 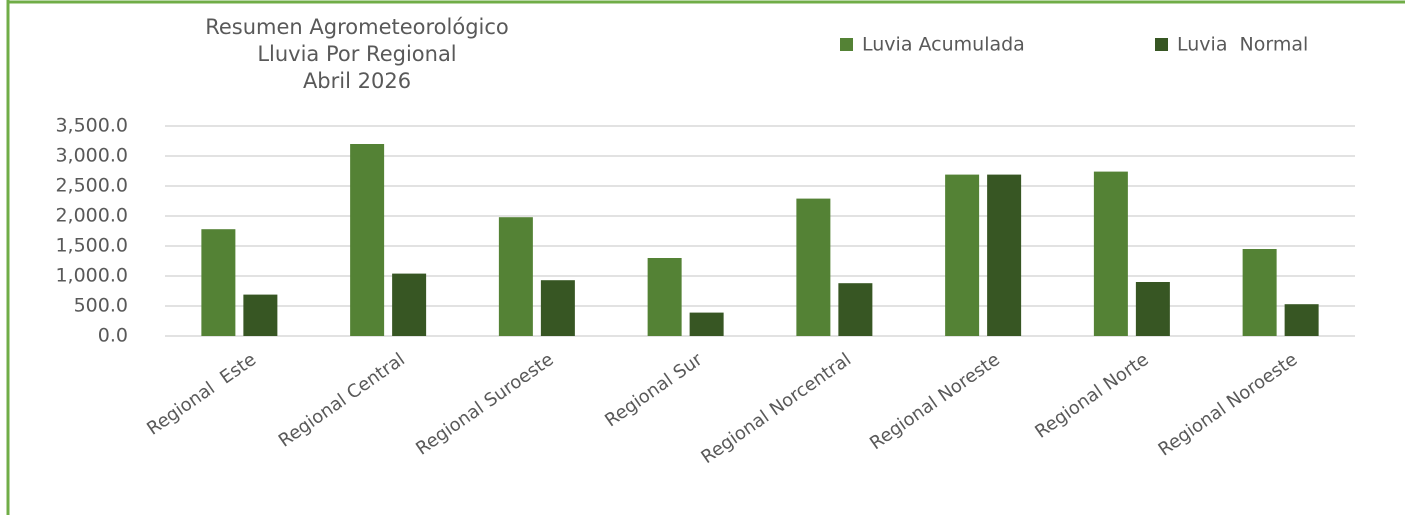 I want to click on legend-label: Luvia Normal, so click(x=1242, y=45).